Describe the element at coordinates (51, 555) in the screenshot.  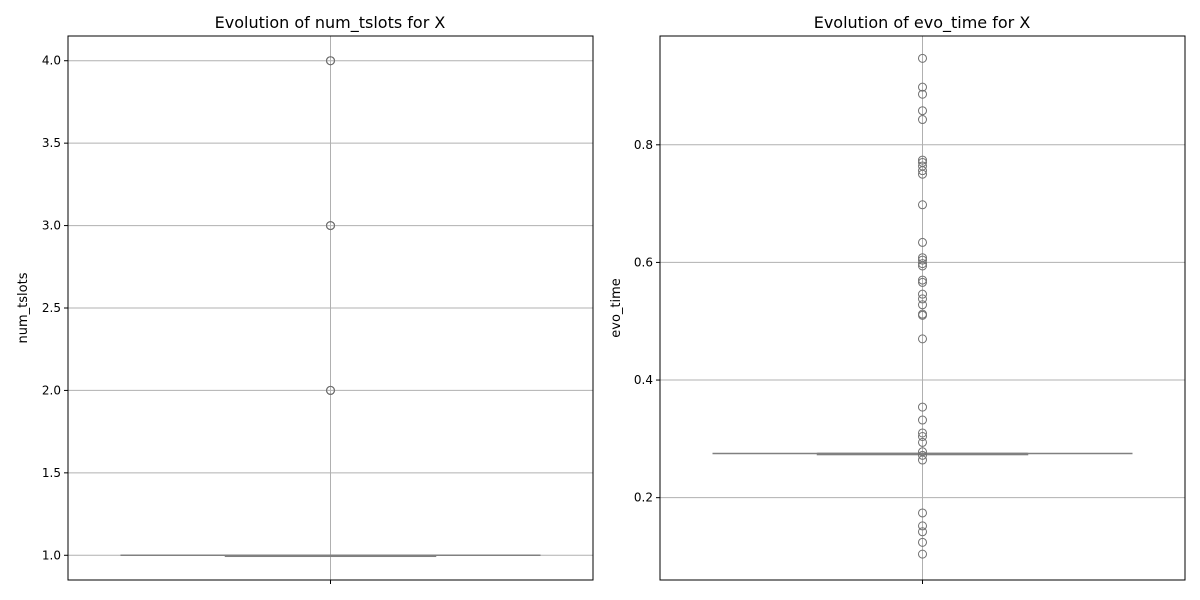
I see `y-tick-label: 1.0` at that location.